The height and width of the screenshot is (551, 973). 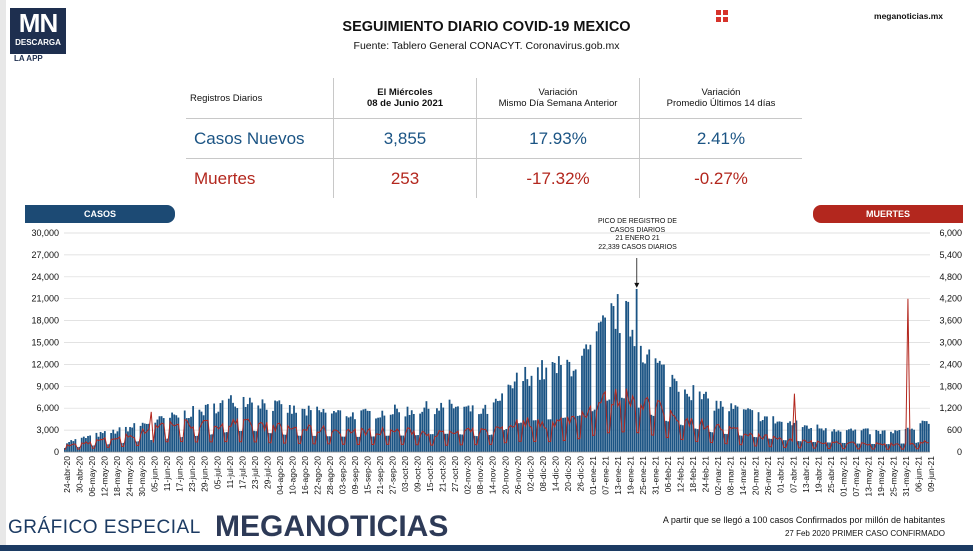 I want to click on y-right-tick-label: 1,800, so click(x=950, y=386).